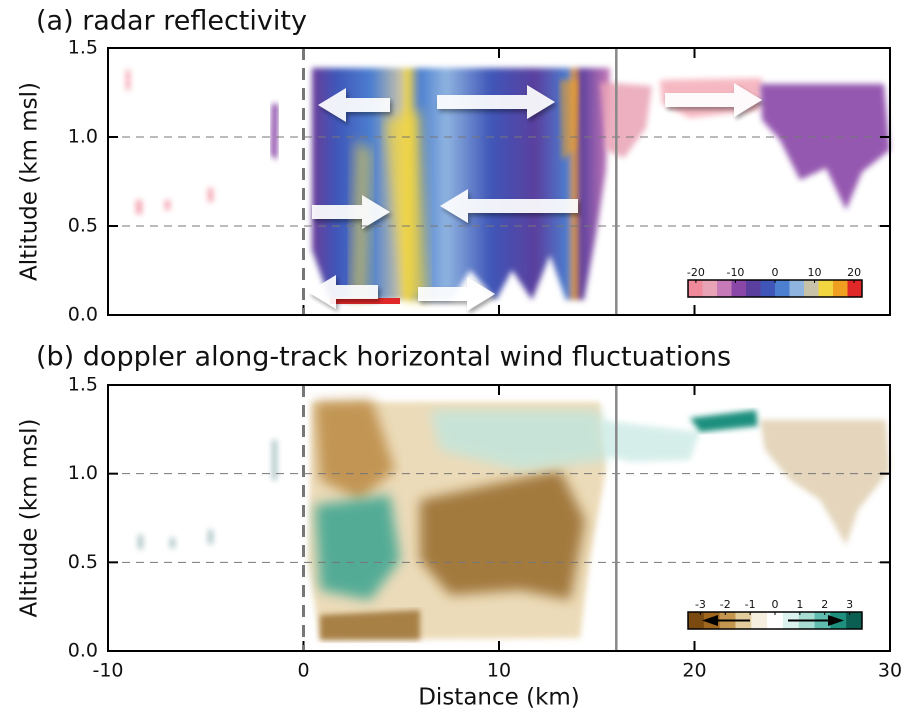 The width and height of the screenshot is (909, 719). What do you see at coordinates (815, 272) in the screenshot?
I see `colorbar-tick-label: 10` at bounding box center [815, 272].